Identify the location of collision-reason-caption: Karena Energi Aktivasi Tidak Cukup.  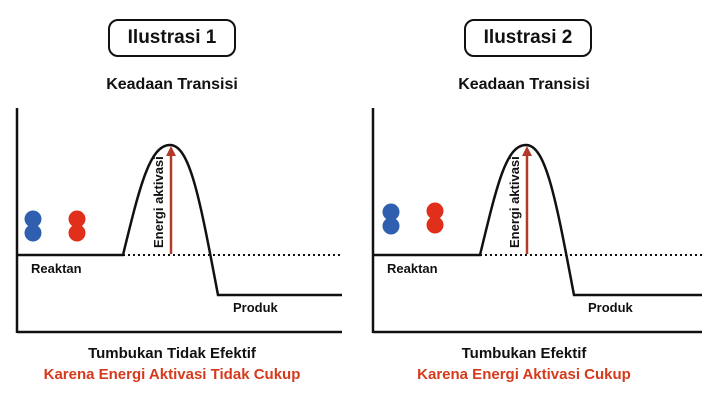
(172, 374).